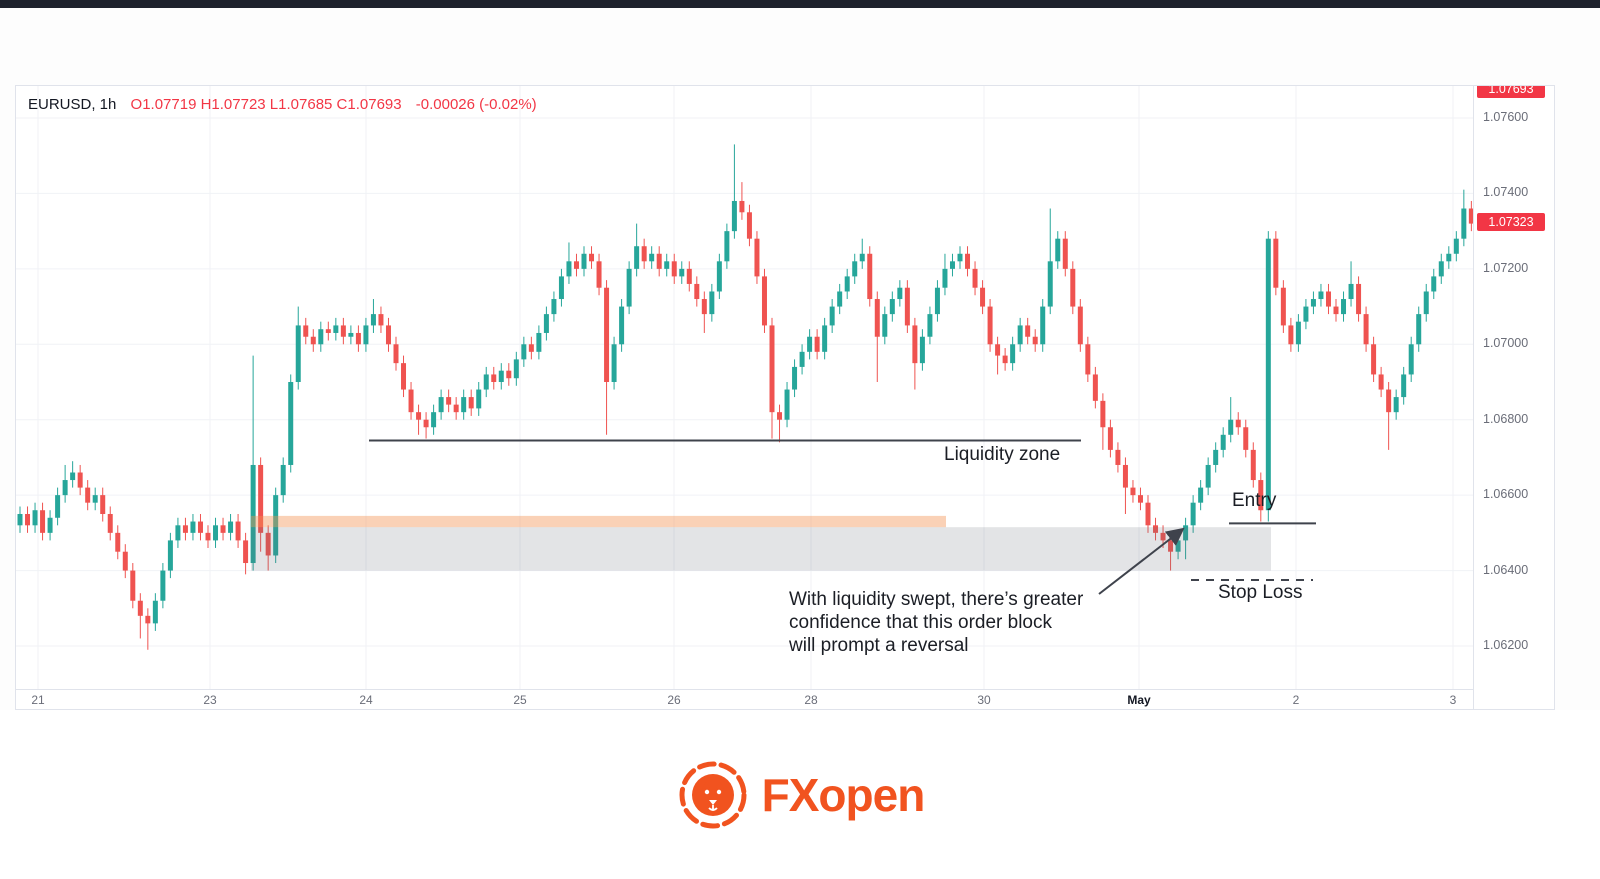  Describe the element at coordinates (1511, 222) in the screenshot. I see `last-price-badge: 1.07323` at that location.